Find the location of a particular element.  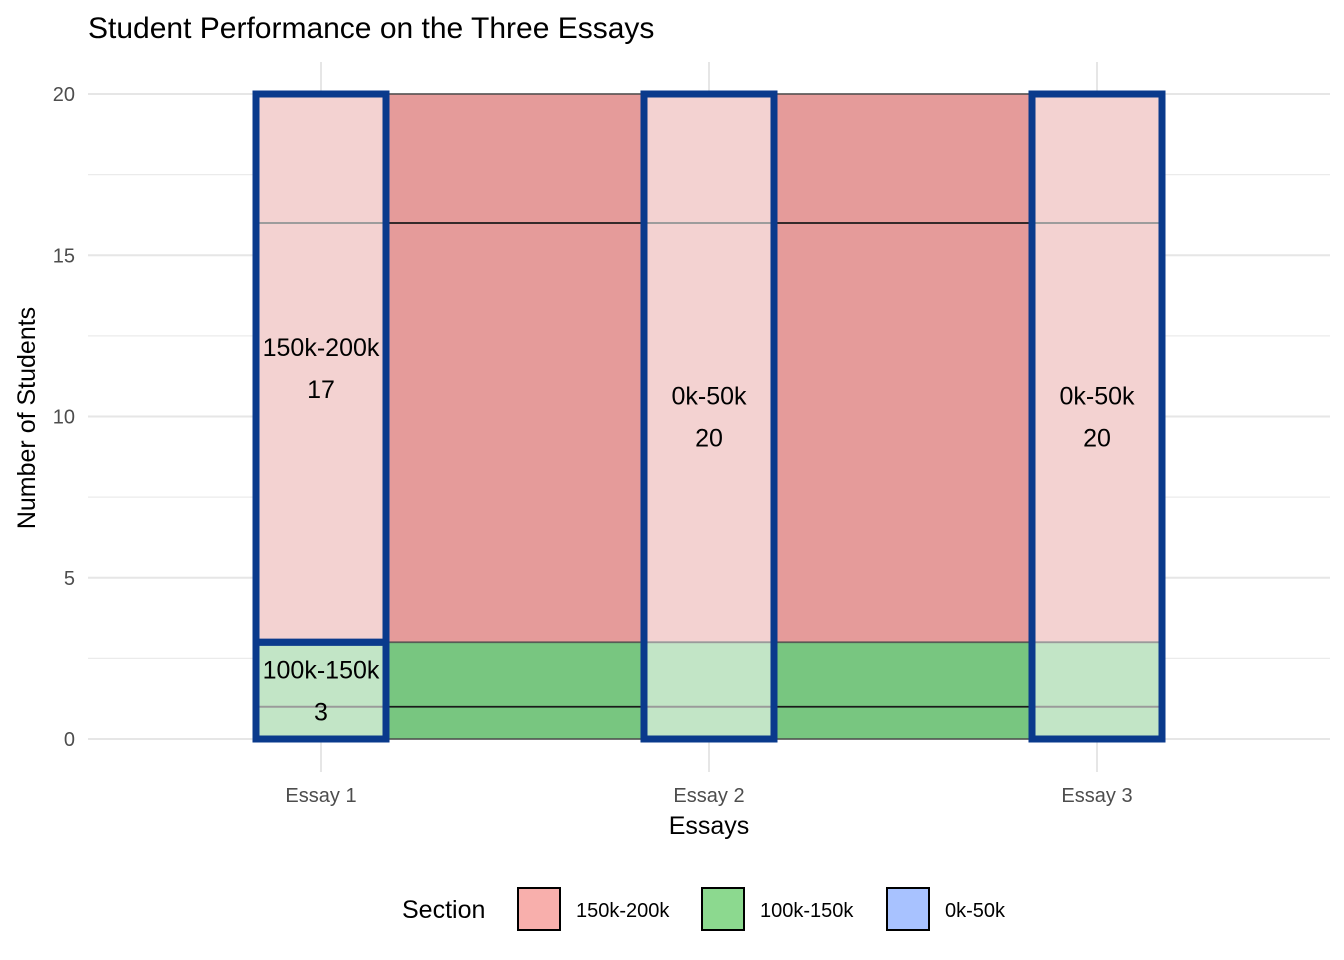

segment-value: 17 is located at coordinates (321, 390).